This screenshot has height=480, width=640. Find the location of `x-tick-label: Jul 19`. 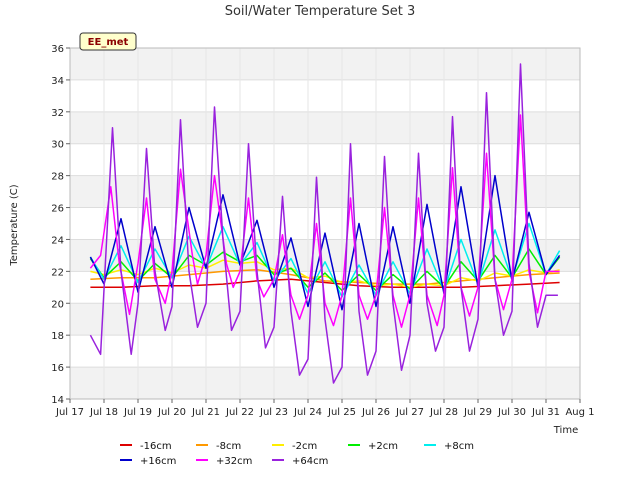

x-tick-label: Jul 19 is located at coordinates (137, 412).